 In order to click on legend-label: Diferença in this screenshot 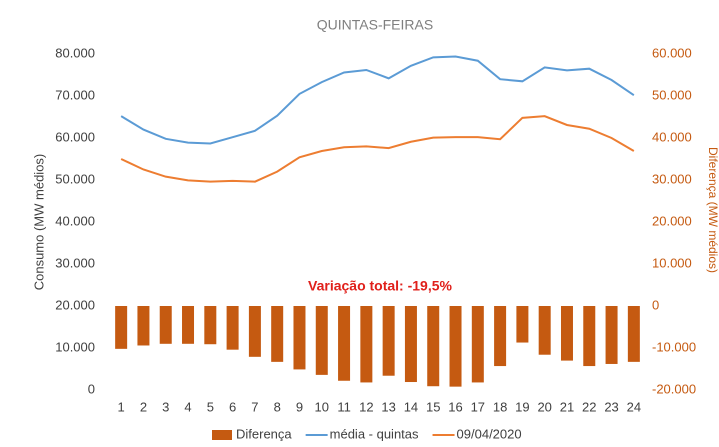, I will do `click(264, 433)`.